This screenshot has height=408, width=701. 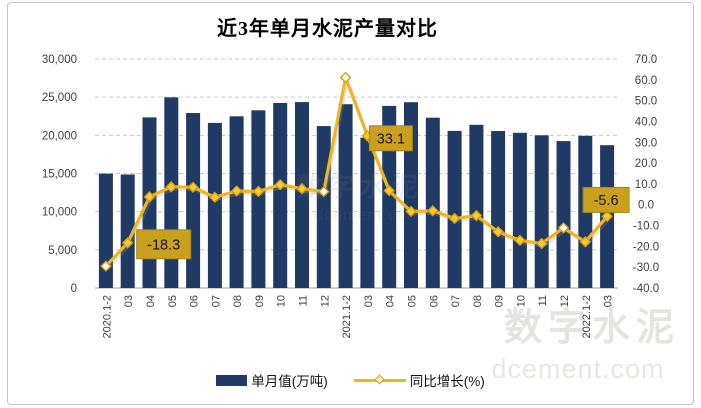 What do you see at coordinates (163, 245) in the screenshot?
I see `data-label: -18.3` at bounding box center [163, 245].